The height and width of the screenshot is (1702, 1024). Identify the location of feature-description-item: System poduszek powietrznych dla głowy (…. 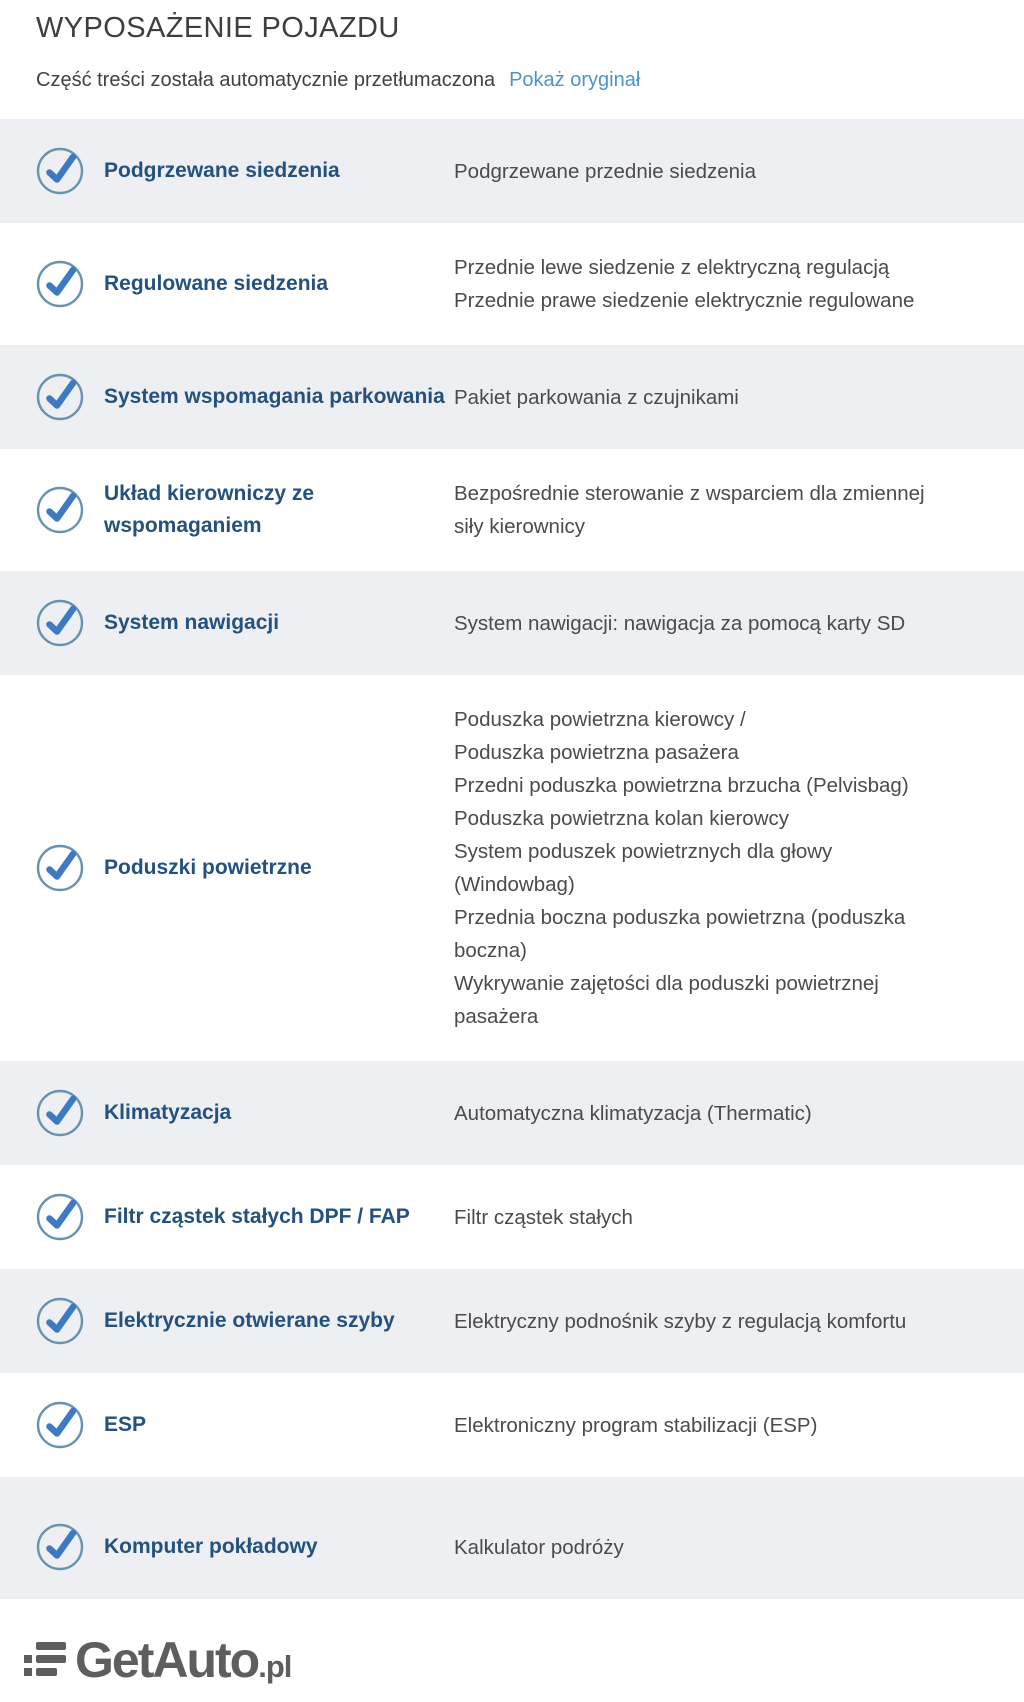
(643, 868).